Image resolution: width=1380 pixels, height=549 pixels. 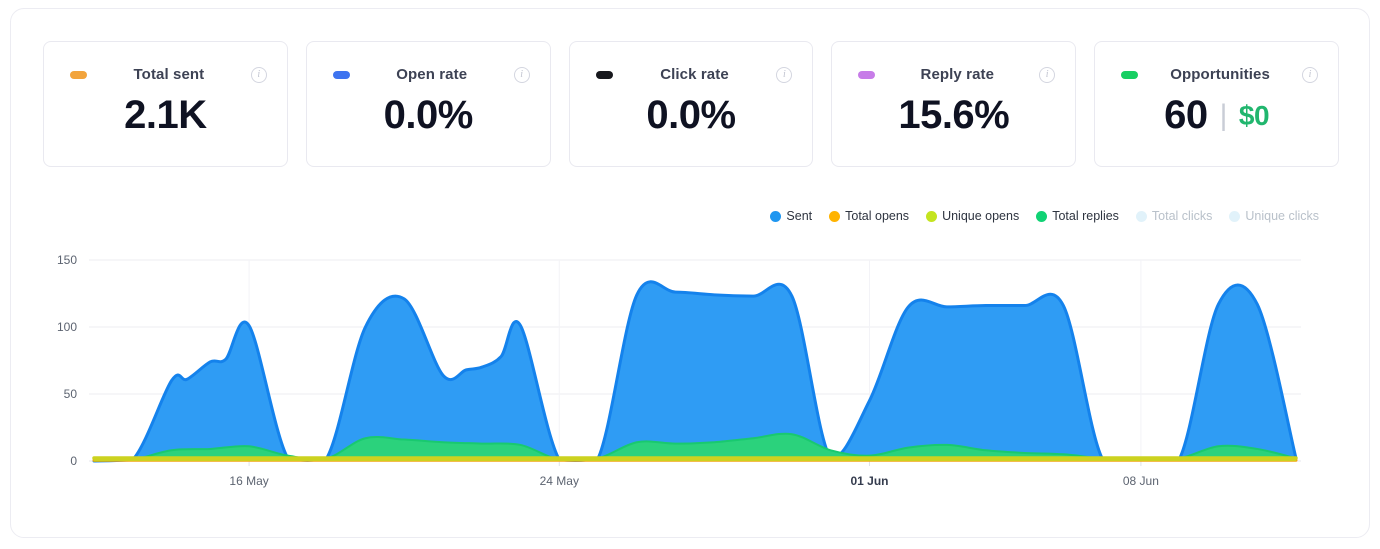 What do you see at coordinates (1085, 216) in the screenshot?
I see `legend-label: Total replies` at bounding box center [1085, 216].